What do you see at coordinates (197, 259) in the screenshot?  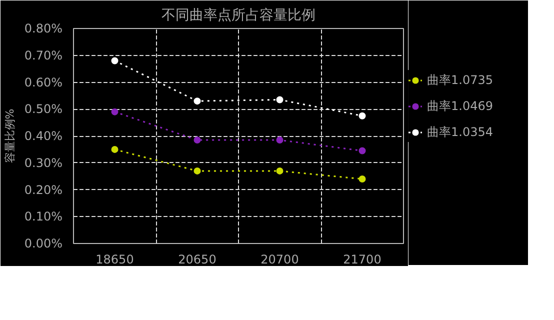 I see `x-tick-label: 20650` at bounding box center [197, 259].